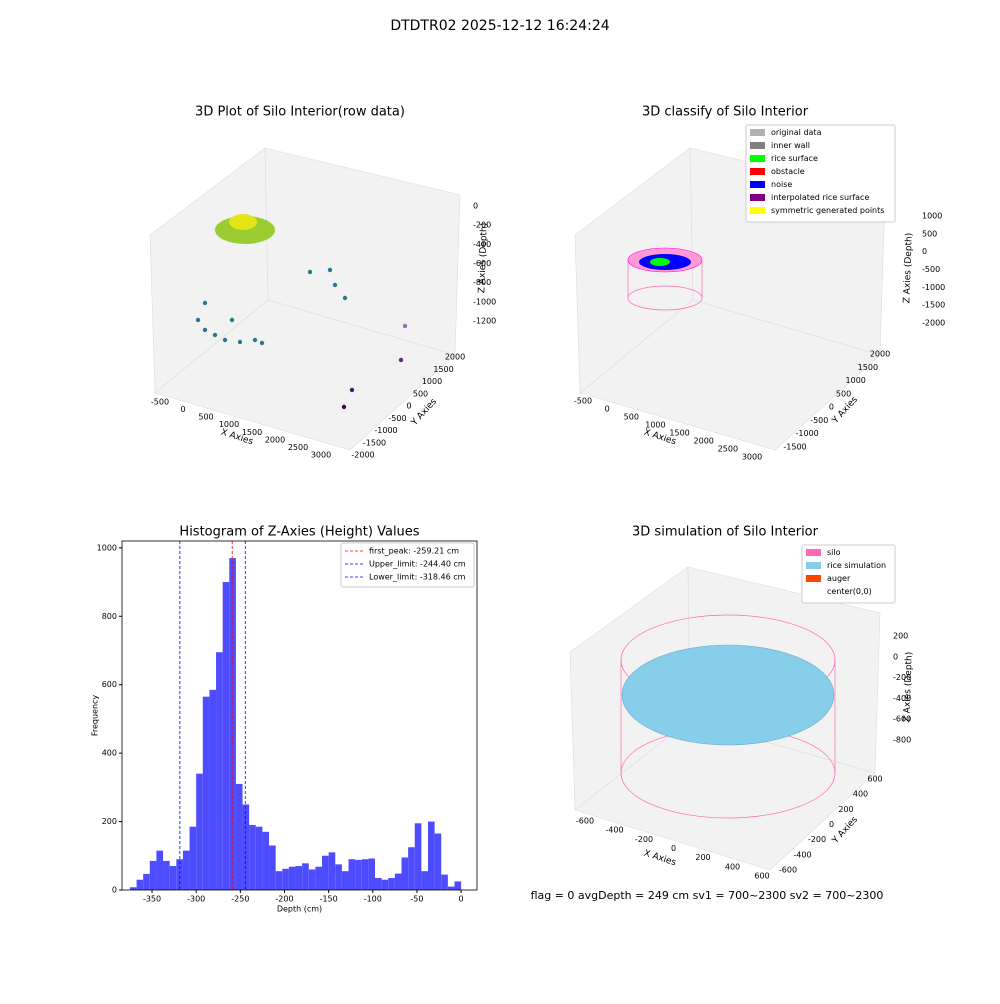 Image resolution: width=1000 pixels, height=1004 pixels. What do you see at coordinates (856, 565) in the screenshot?
I see `legend-label: rice simulation` at bounding box center [856, 565].